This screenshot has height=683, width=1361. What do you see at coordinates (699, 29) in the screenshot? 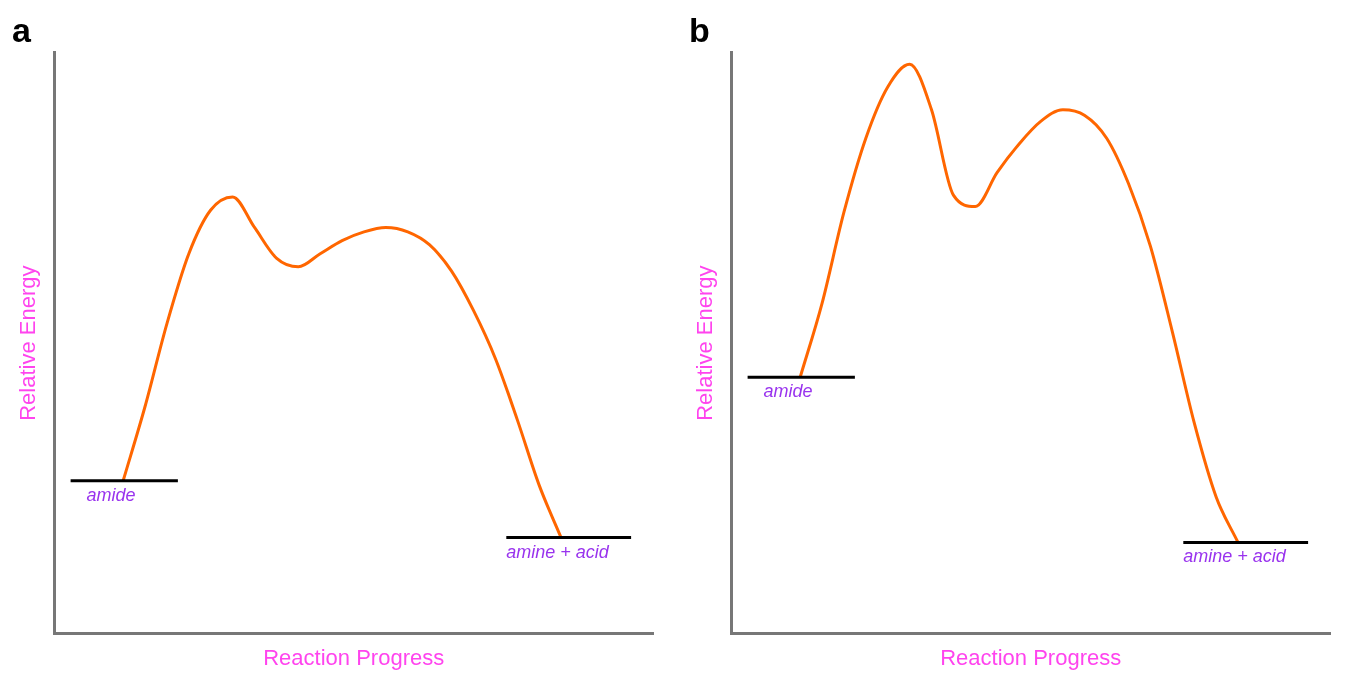
I see `chart-title: b` at bounding box center [699, 29].